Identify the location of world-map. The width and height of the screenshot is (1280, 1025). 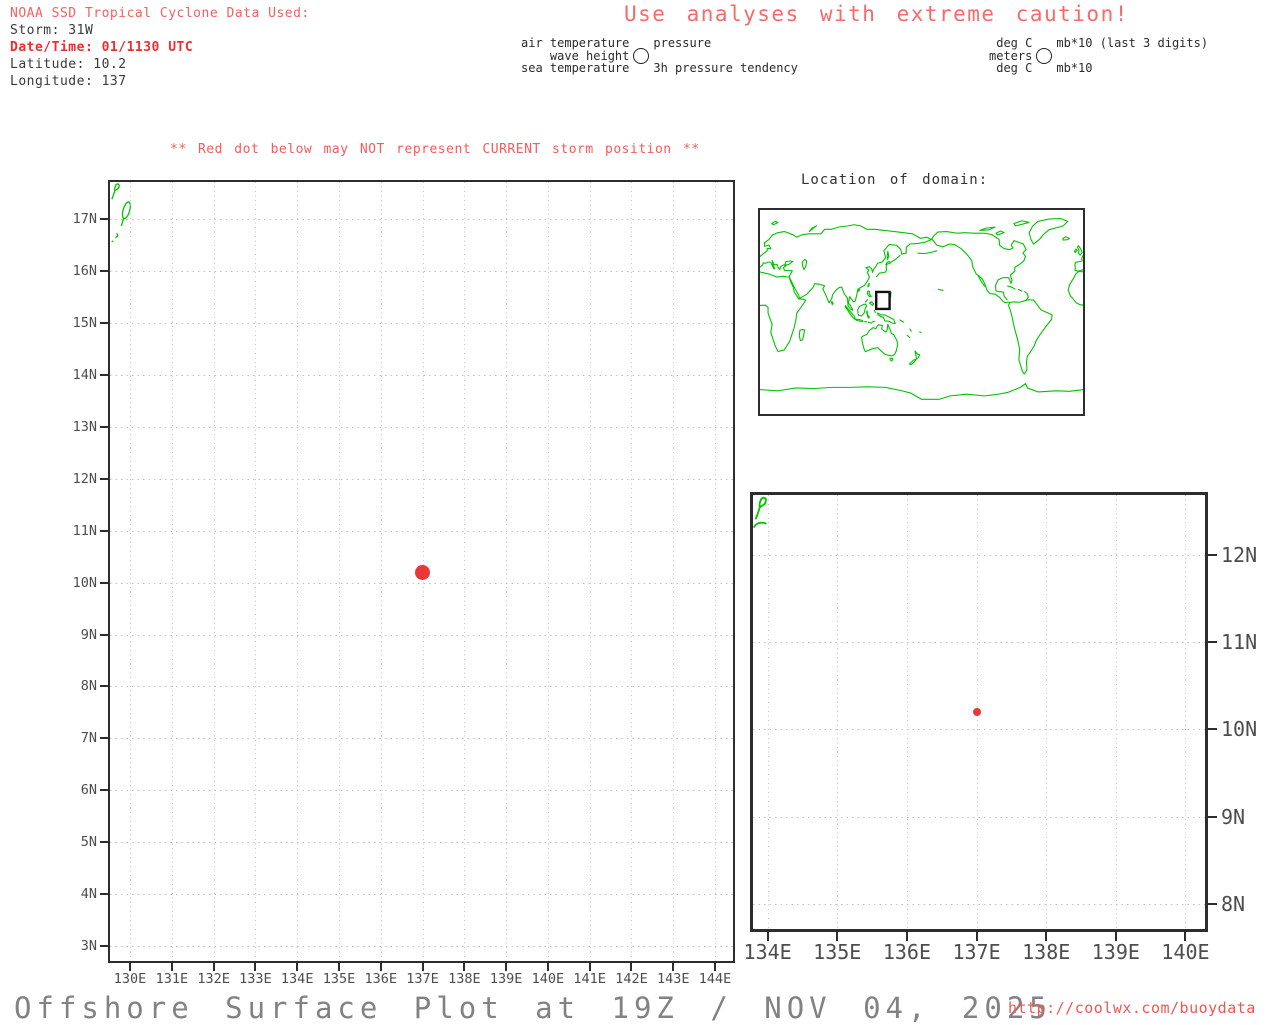
(921, 312).